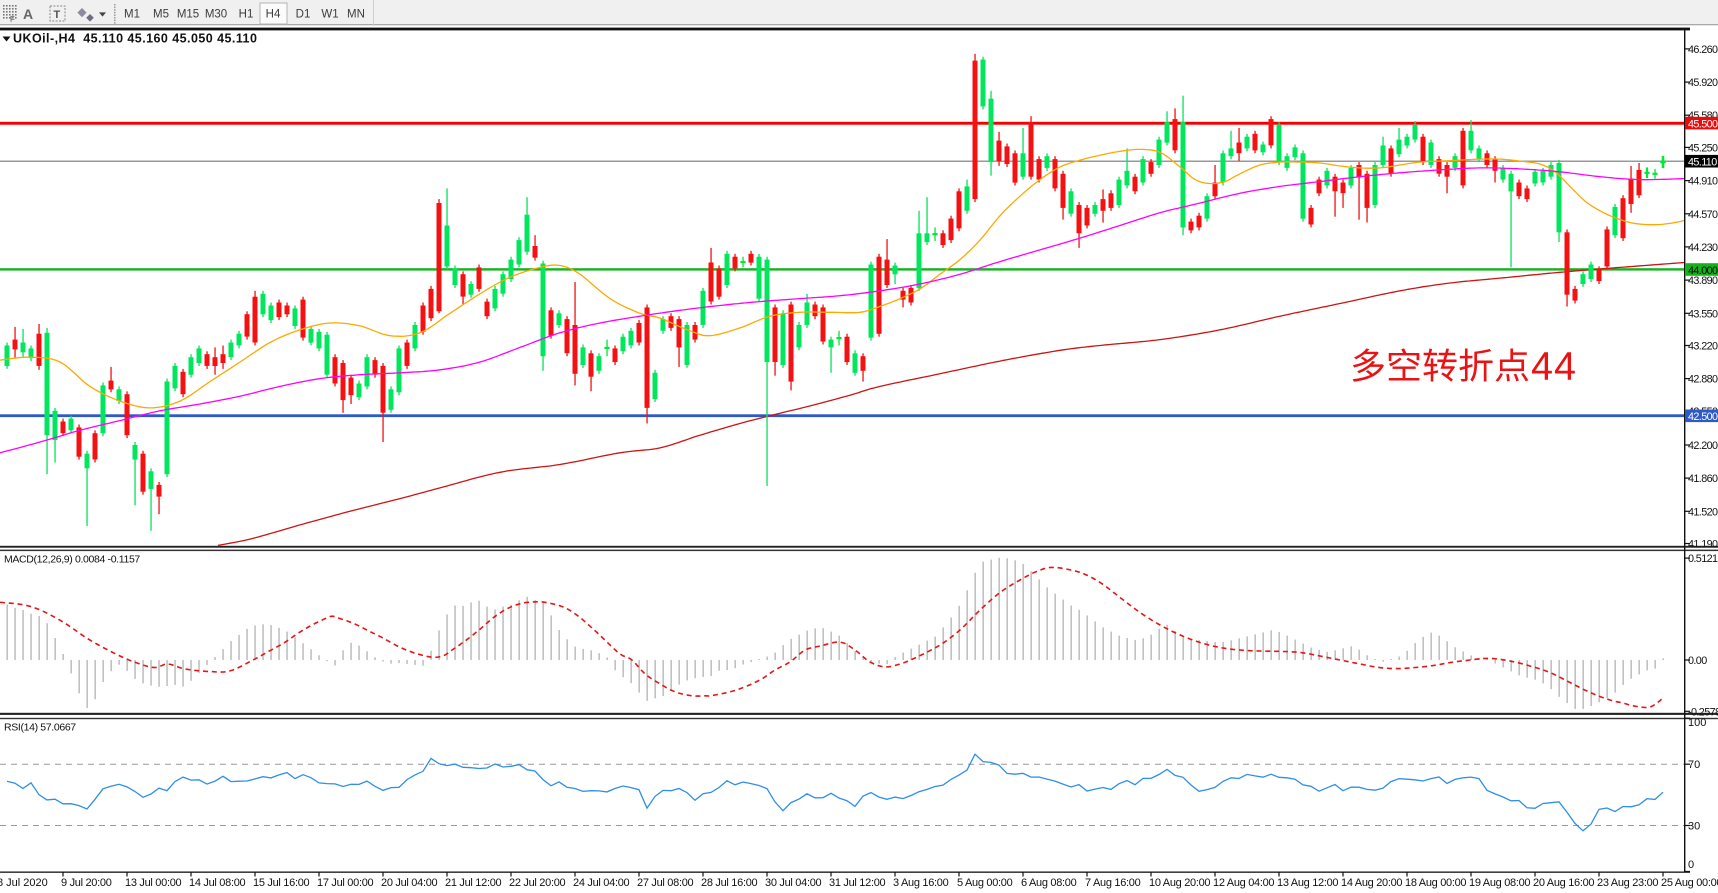 The width and height of the screenshot is (1718, 893). What do you see at coordinates (1703, 148) in the screenshot?
I see `svg-text: 45.250` at bounding box center [1703, 148].